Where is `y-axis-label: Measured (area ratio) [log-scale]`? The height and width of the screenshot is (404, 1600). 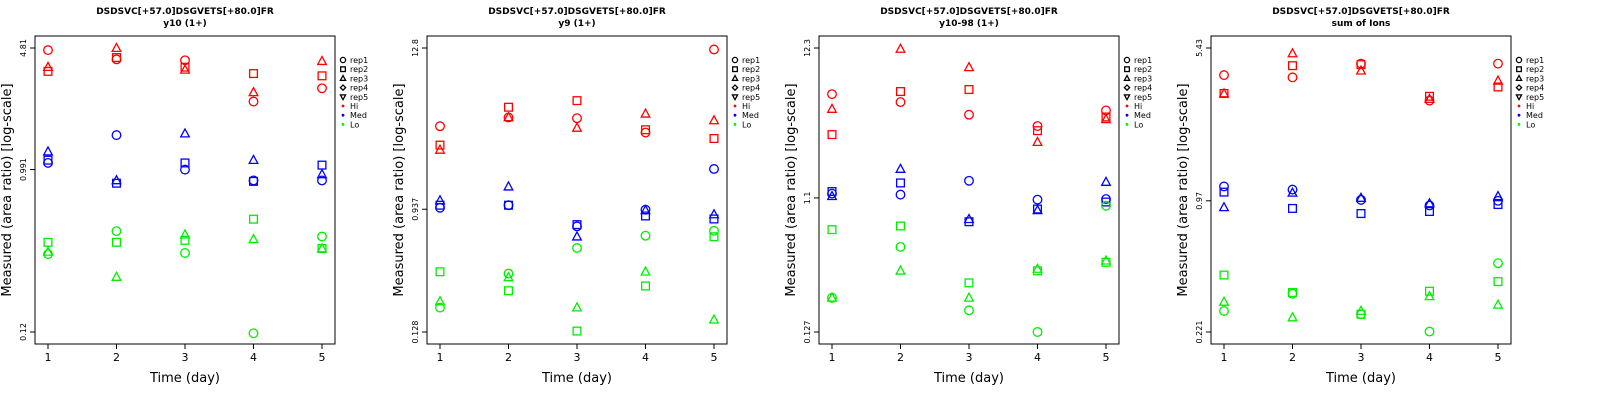
y-axis-label: Measured (area ratio) [log-scale] is located at coordinates (1183, 189).